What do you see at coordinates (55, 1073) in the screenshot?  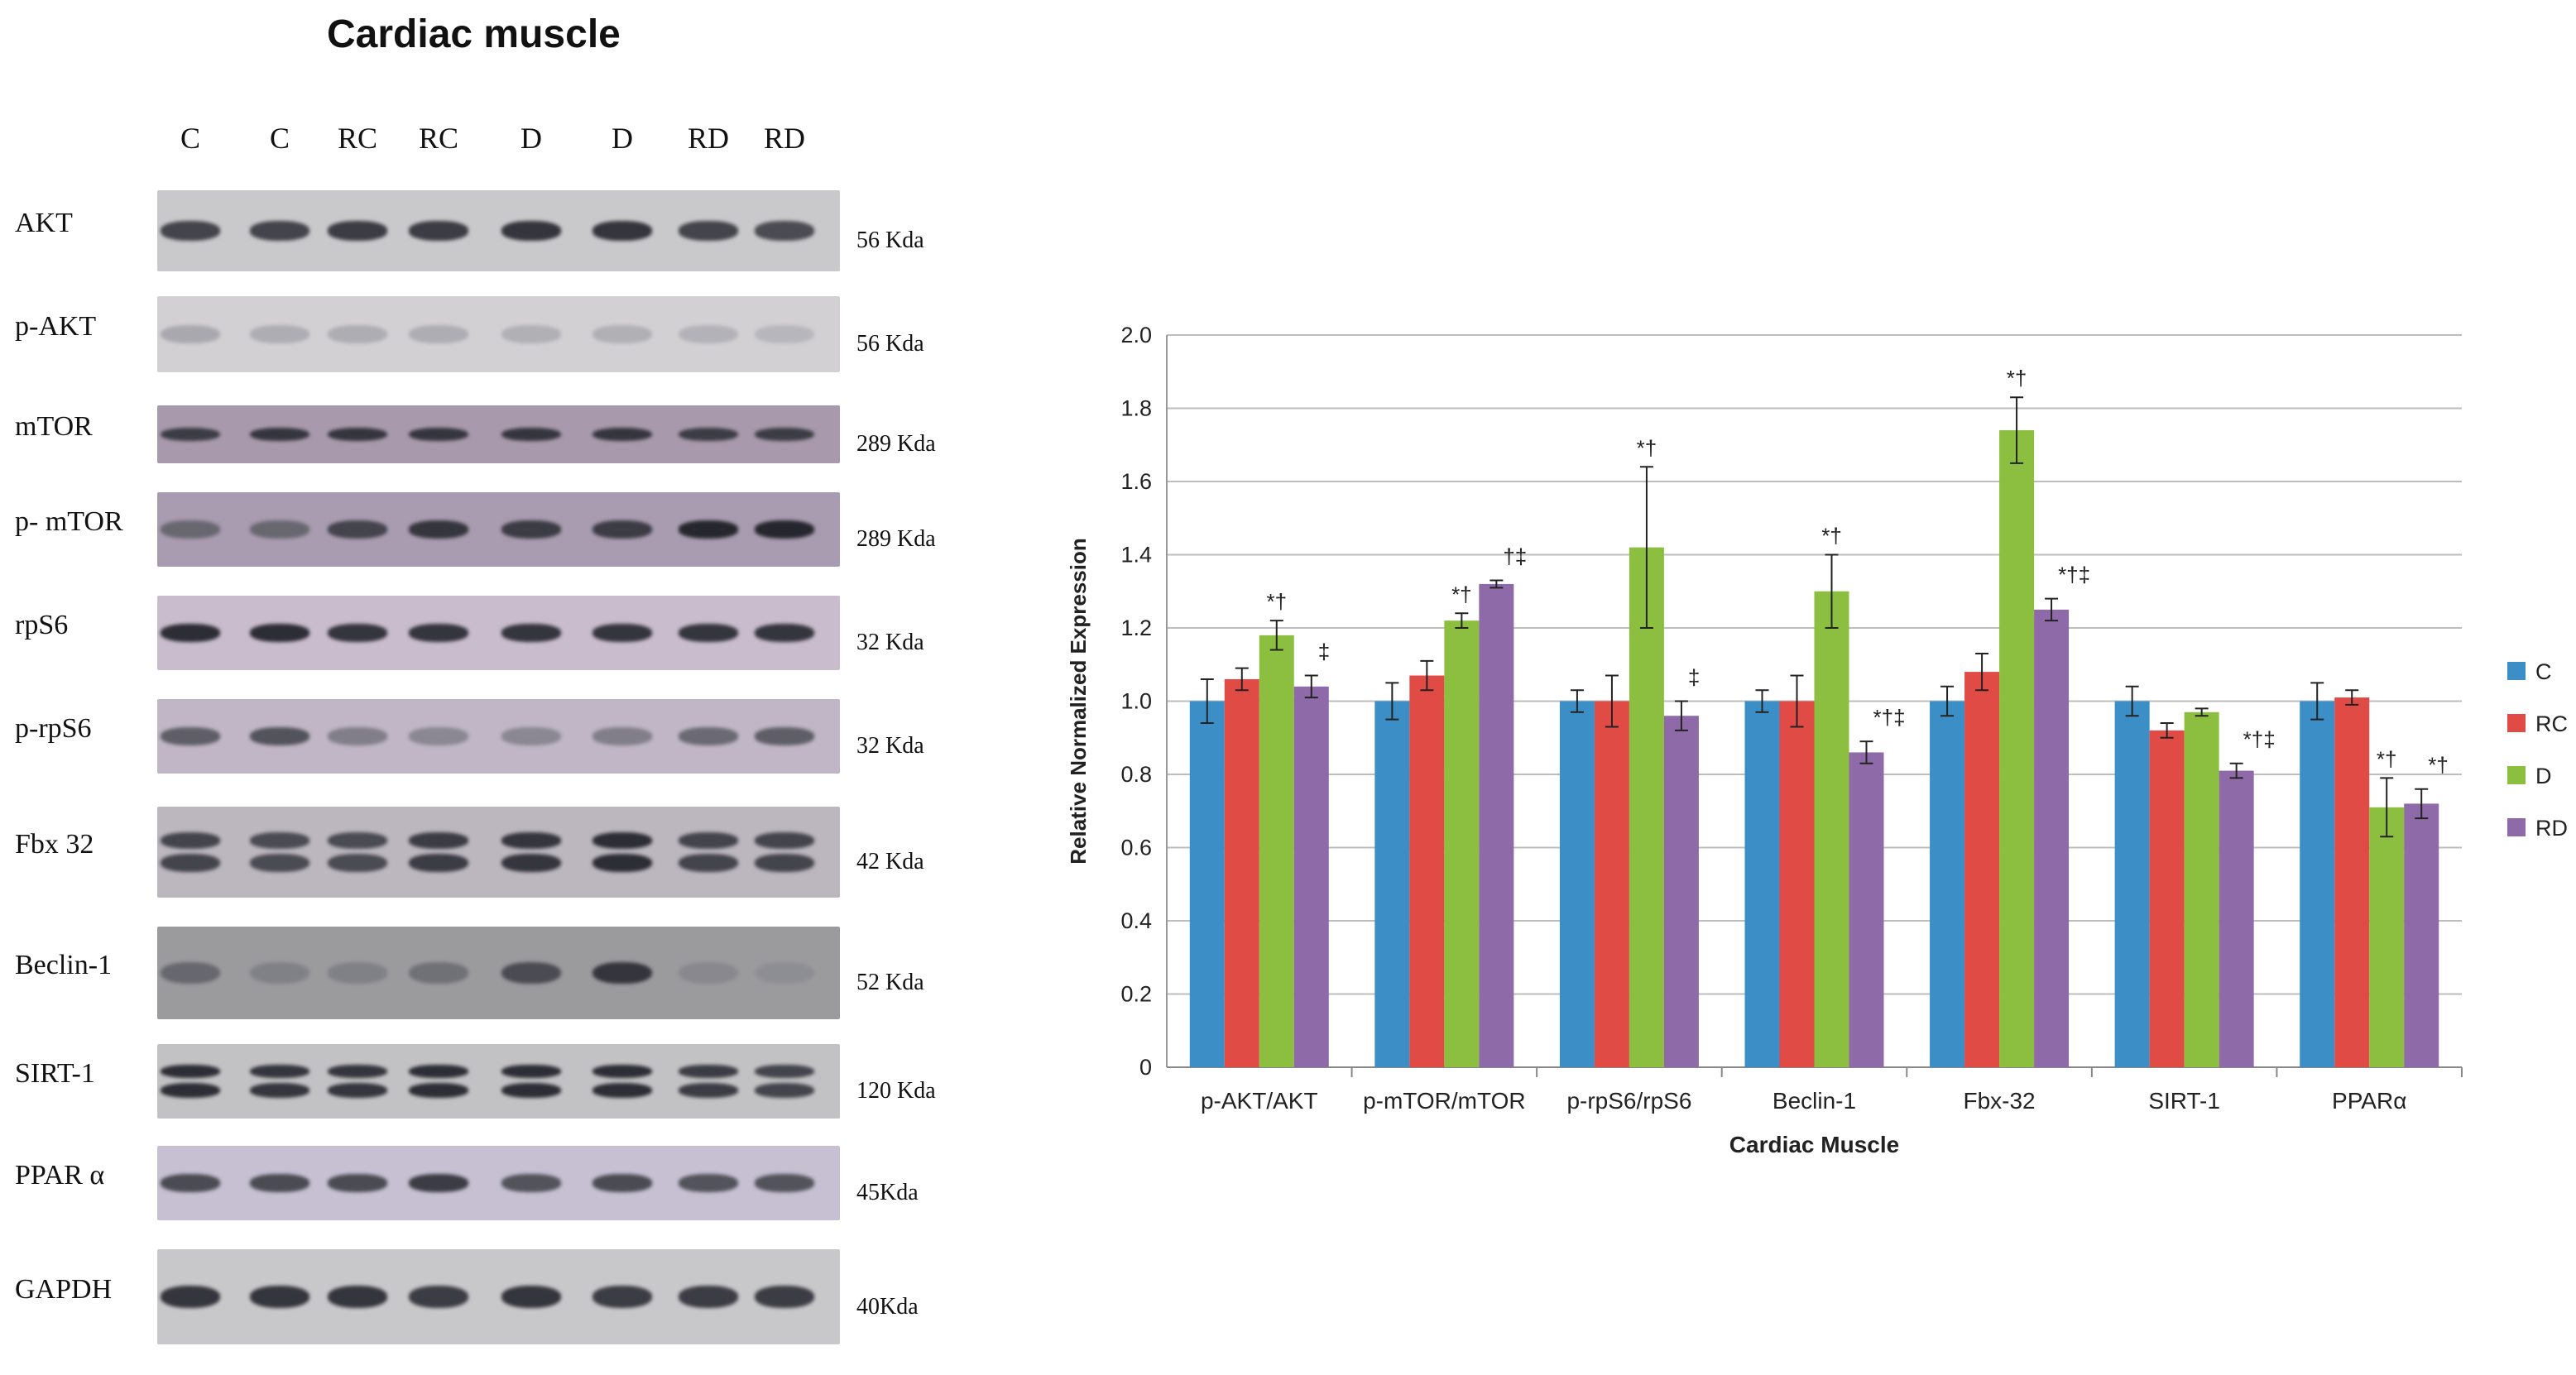 I see `protein-label: SIRT-1` at bounding box center [55, 1073].